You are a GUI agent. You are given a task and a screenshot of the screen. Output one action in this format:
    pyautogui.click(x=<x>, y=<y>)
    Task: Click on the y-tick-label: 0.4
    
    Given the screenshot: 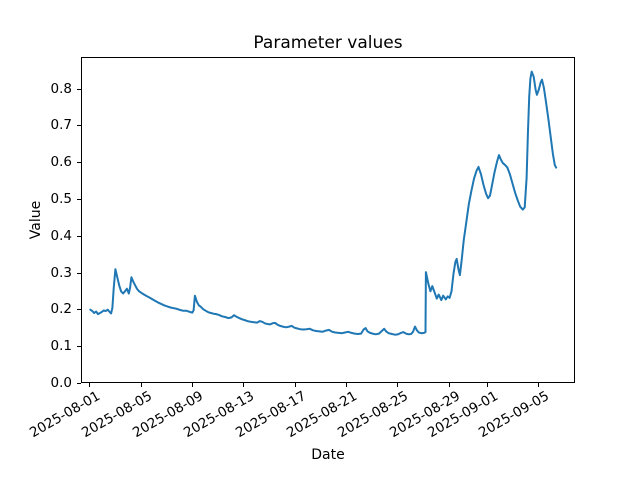 What is the action you would take?
    pyautogui.click(x=61, y=235)
    